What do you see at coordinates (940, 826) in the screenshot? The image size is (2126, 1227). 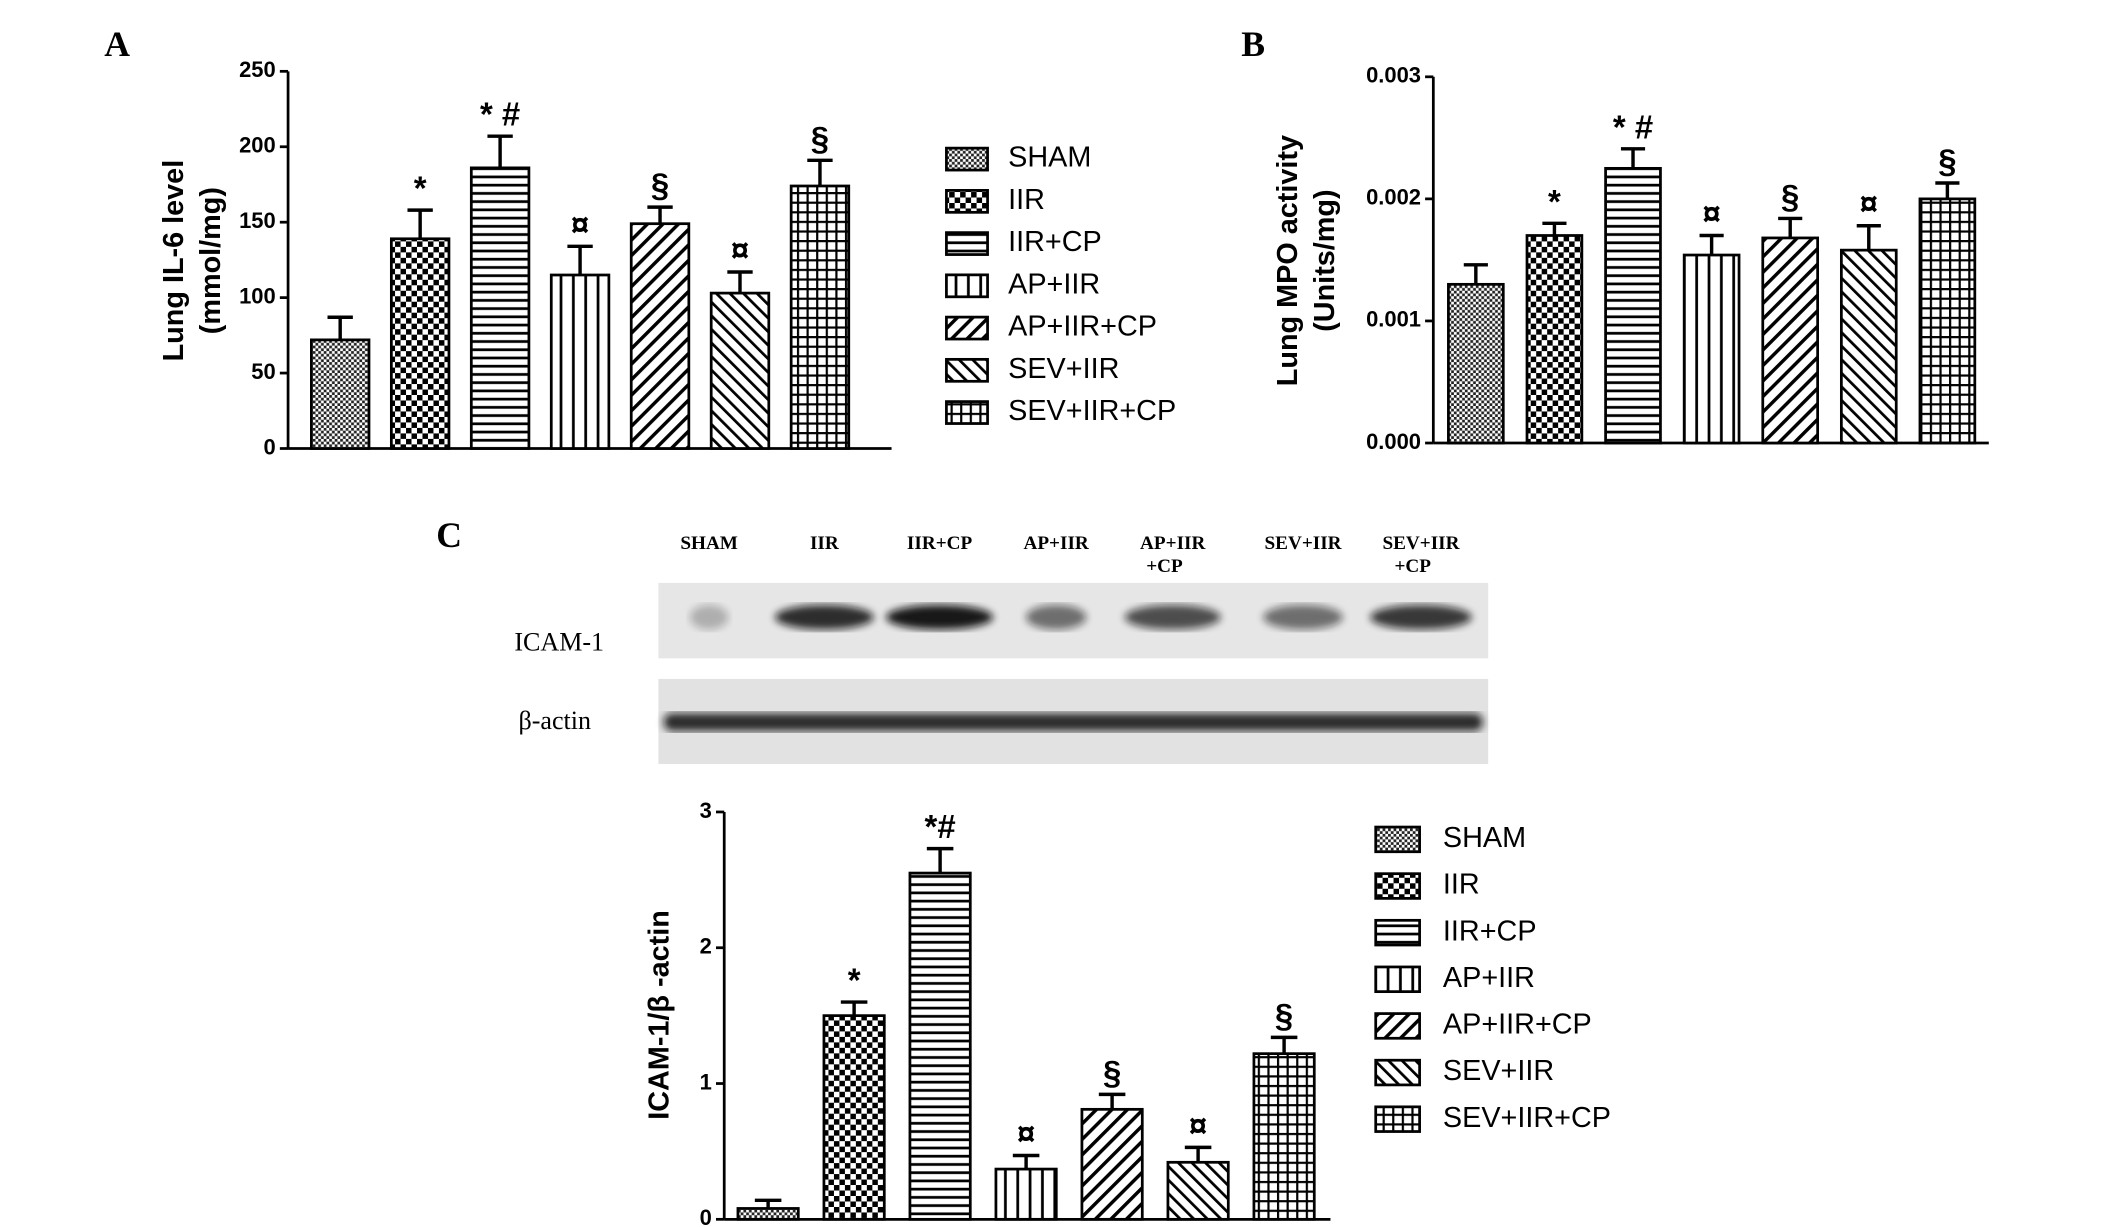 I see `significance-label: *#` at bounding box center [940, 826].